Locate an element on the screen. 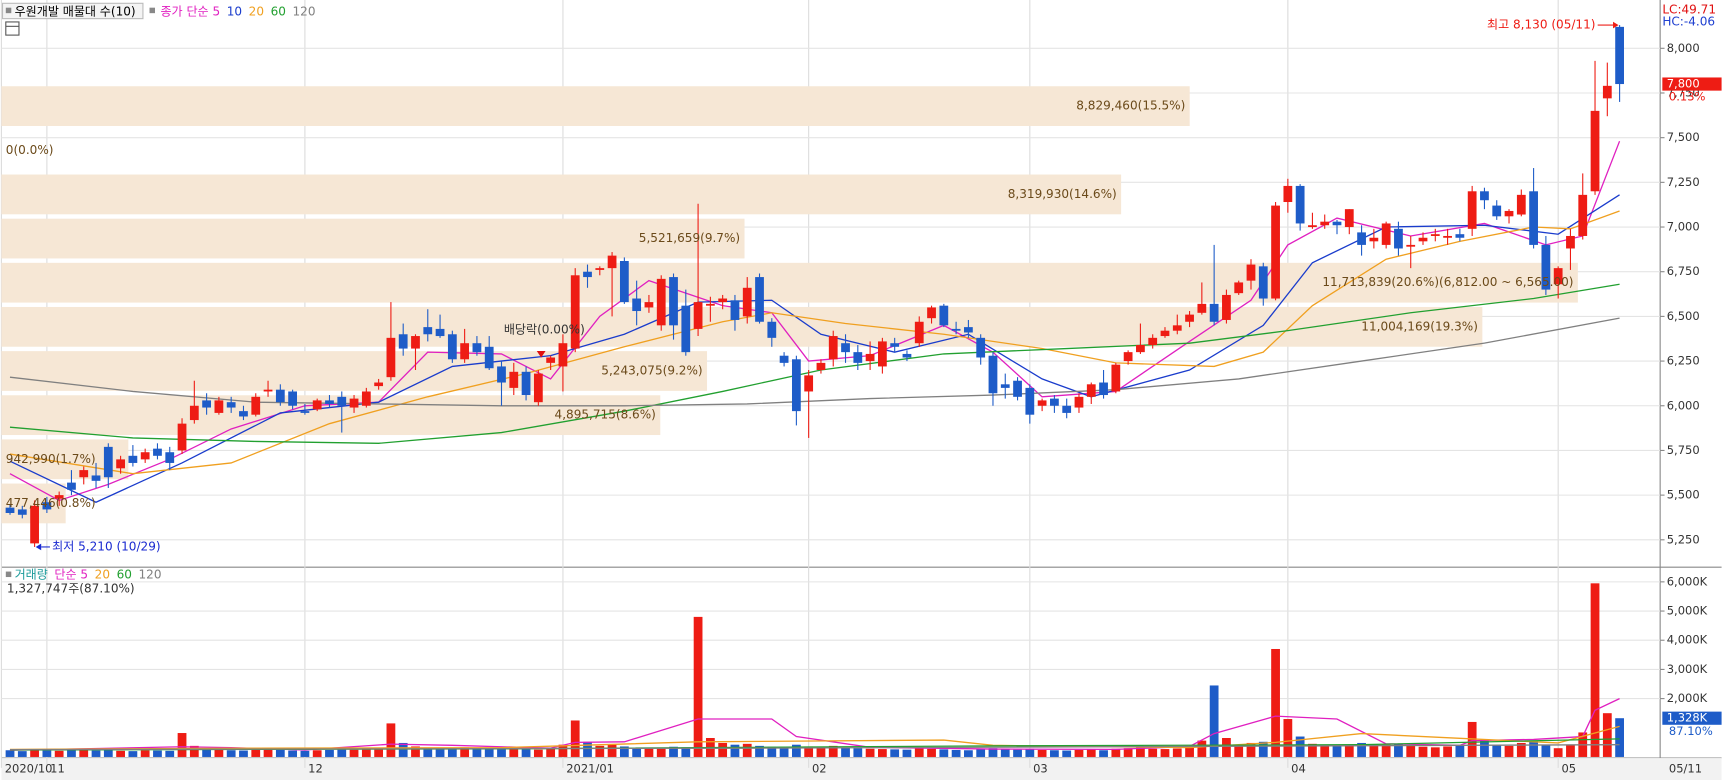 The height and width of the screenshot is (780, 1723). x-tick-label: 2021/01 is located at coordinates (590, 769).